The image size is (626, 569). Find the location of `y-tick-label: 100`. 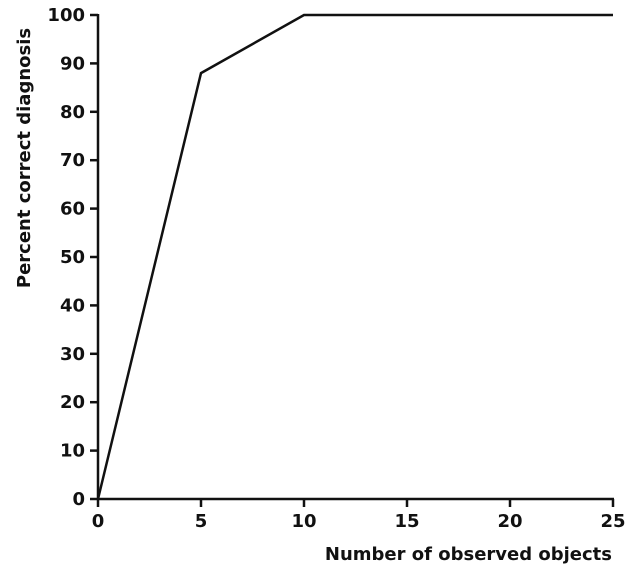

y-tick-label: 100 is located at coordinates (66, 15).